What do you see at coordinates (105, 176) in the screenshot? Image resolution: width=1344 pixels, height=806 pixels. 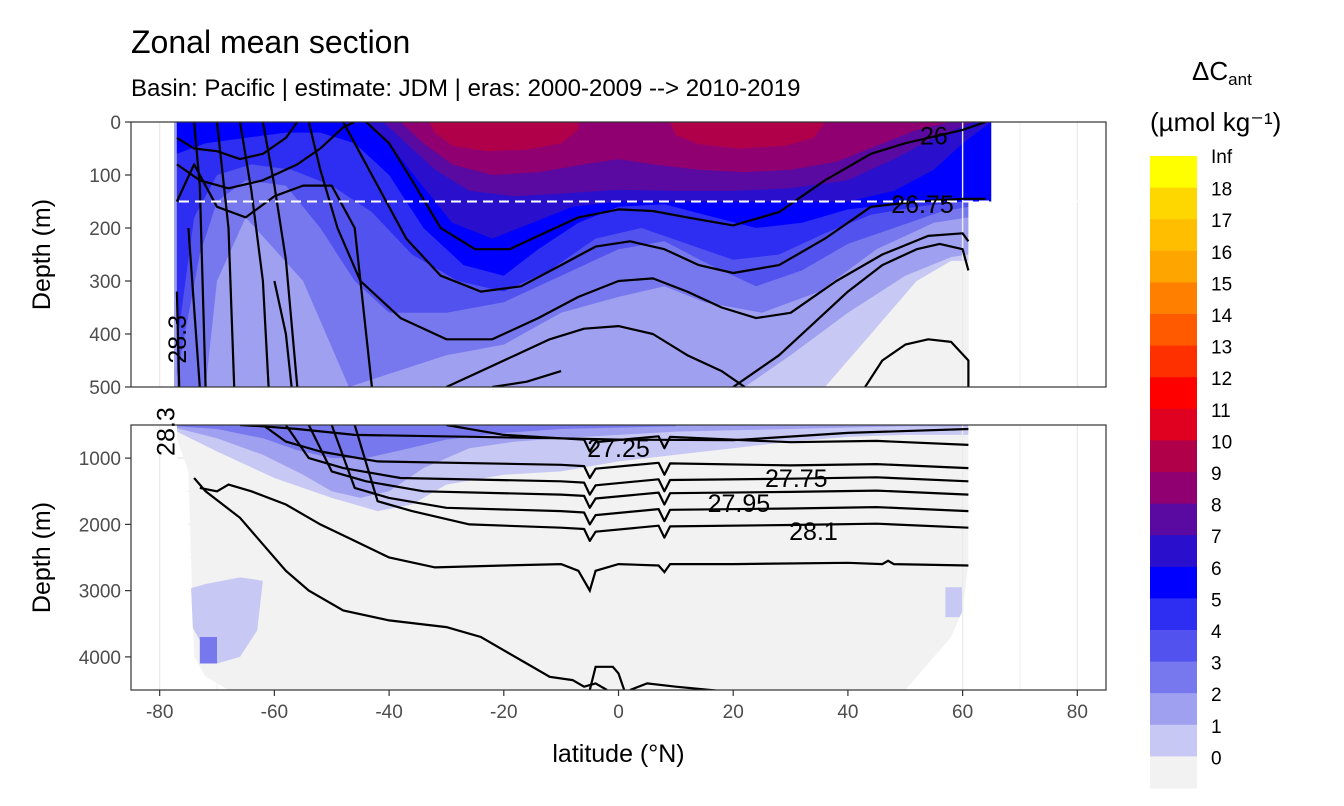 I see `y-tick-label: 100` at bounding box center [105, 176].